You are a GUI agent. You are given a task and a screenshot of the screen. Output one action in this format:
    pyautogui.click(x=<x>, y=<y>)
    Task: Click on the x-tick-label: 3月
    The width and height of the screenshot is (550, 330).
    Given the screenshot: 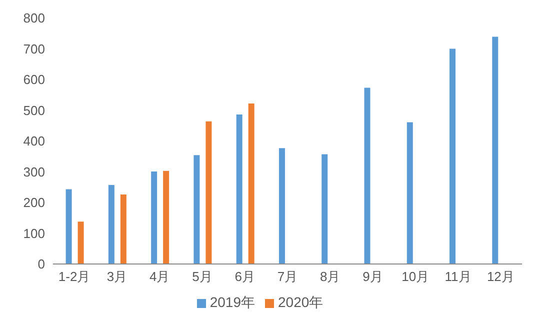 What is the action you would take?
    pyautogui.click(x=117, y=276)
    